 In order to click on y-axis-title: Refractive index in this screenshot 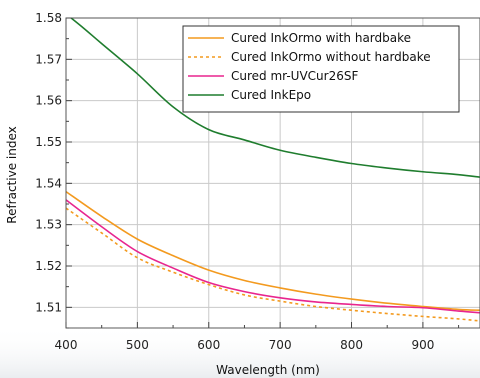, I will do `click(12, 174)`.